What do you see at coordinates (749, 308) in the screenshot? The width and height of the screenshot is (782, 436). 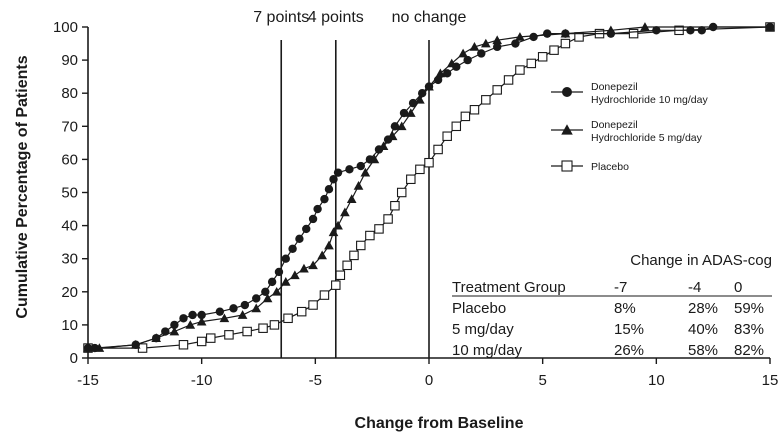 I see `table-cell: 59%` at bounding box center [749, 308].